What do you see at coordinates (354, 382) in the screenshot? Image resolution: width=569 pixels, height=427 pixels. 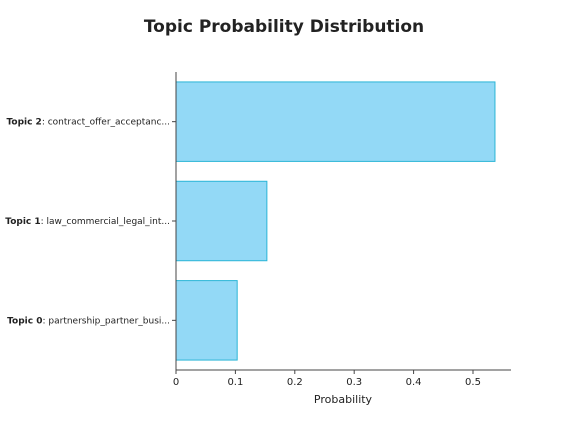 I see `x-tick-label: 0.3` at bounding box center [354, 382].